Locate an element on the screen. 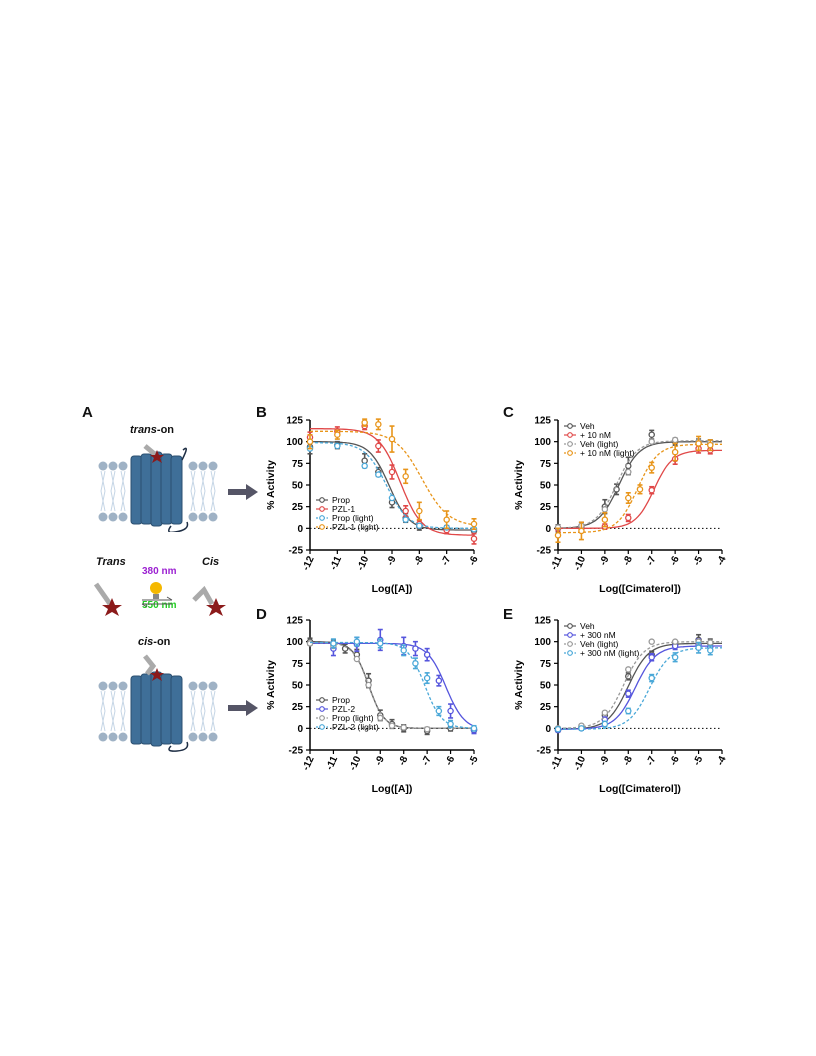  legend-entry: PZL-2 (light) is located at coordinates (355, 727).